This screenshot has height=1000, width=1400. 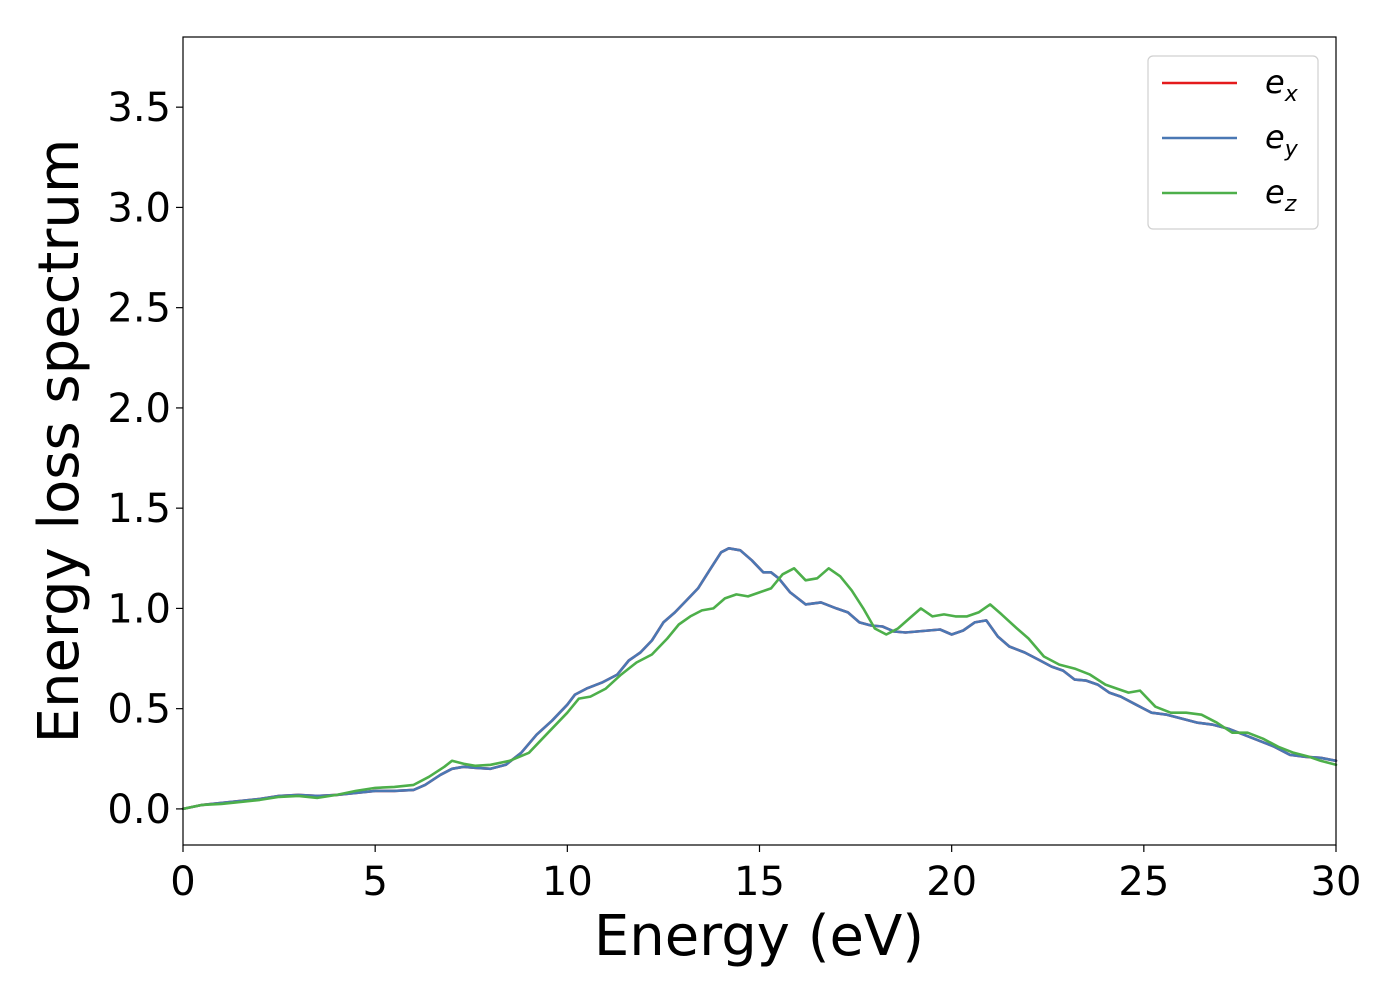 I want to click on x-tick-label: 5, so click(x=374, y=882).